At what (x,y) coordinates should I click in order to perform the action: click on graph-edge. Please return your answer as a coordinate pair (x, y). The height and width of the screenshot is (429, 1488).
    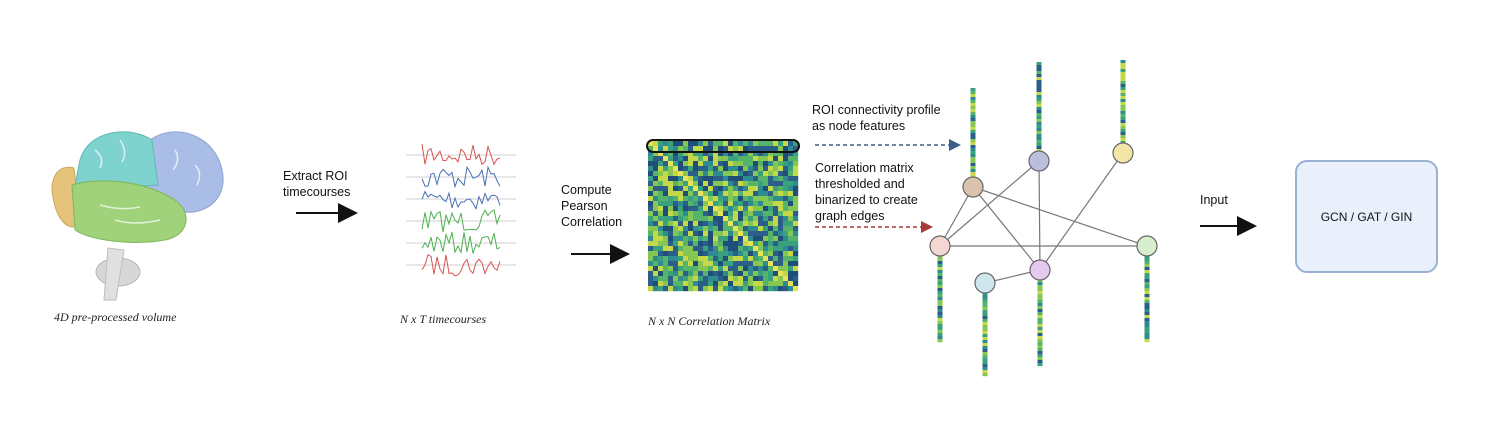
    Looking at the image, I should click on (956, 216).